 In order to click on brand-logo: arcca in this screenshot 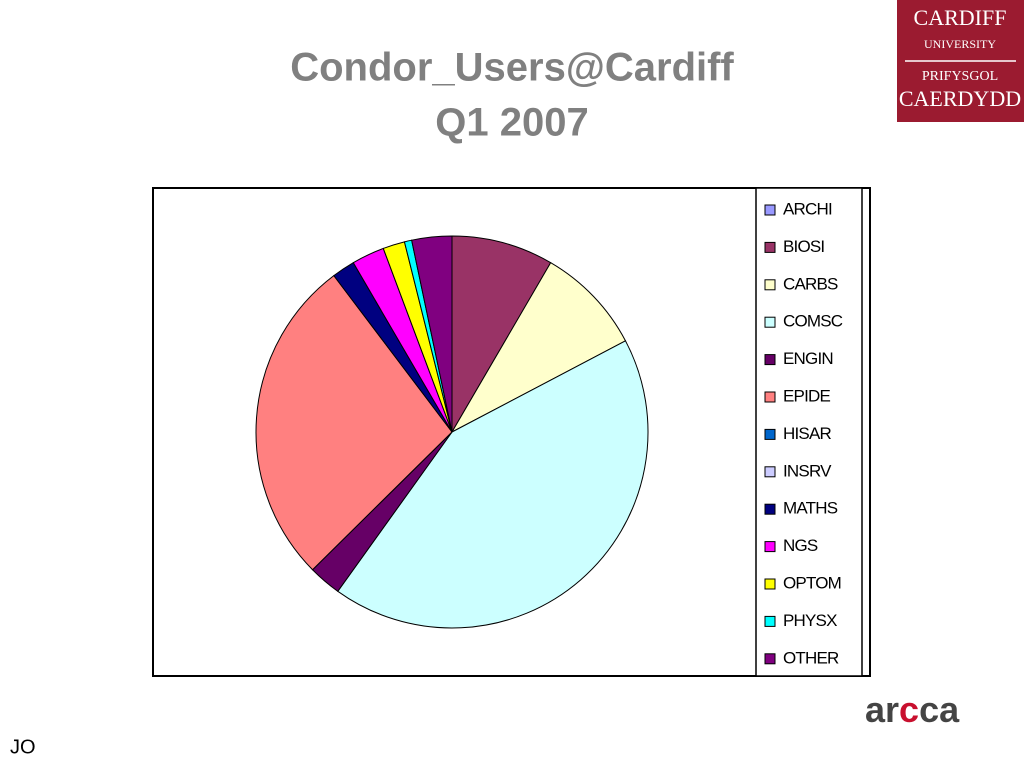, I will do `click(912, 709)`.